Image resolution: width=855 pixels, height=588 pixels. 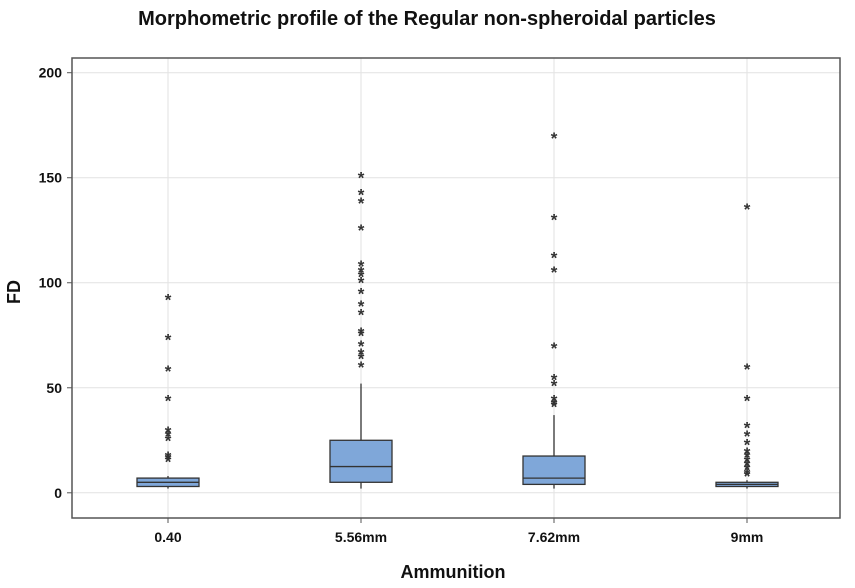 What do you see at coordinates (457, 436) in the screenshot?
I see `box-layer` at bounding box center [457, 436].